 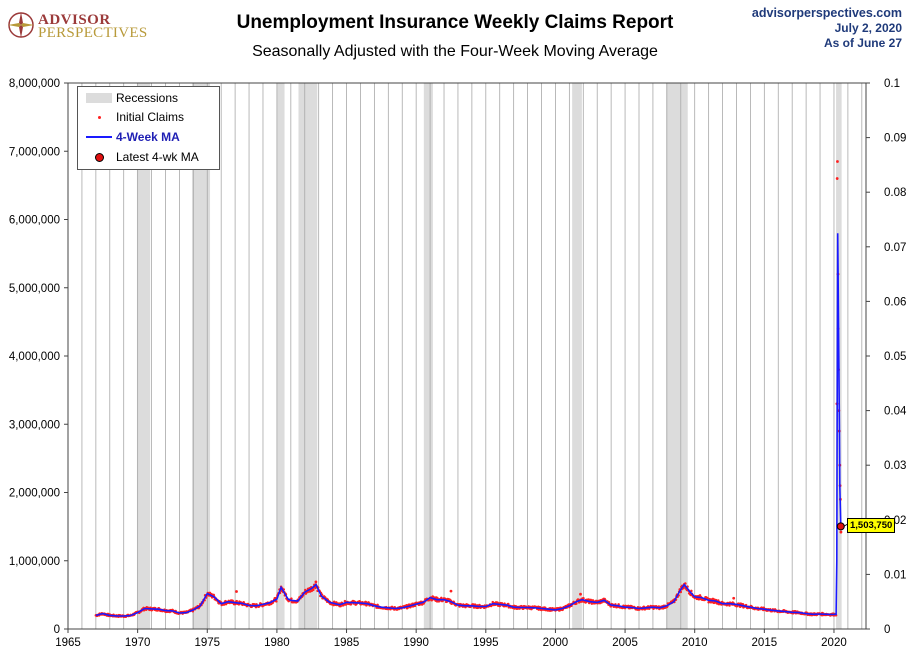 What do you see at coordinates (93, 33) in the screenshot?
I see `logo-line2: PERSPECTIVES` at bounding box center [93, 33].